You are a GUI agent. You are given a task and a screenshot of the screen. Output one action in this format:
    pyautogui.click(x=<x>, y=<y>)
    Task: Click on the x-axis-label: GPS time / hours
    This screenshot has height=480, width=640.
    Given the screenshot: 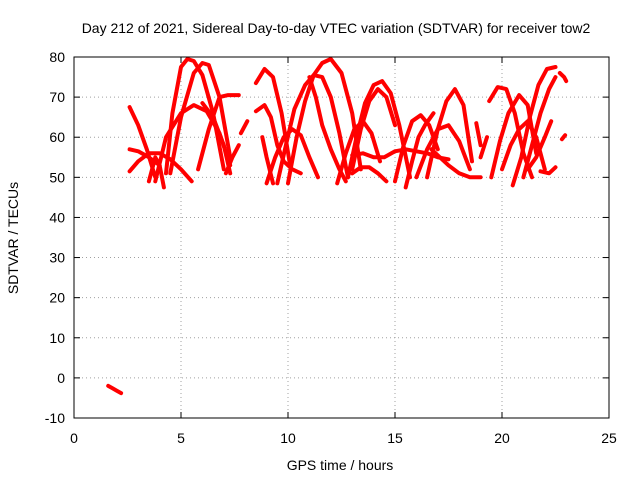 What is the action you would take?
    pyautogui.click(x=340, y=465)
    